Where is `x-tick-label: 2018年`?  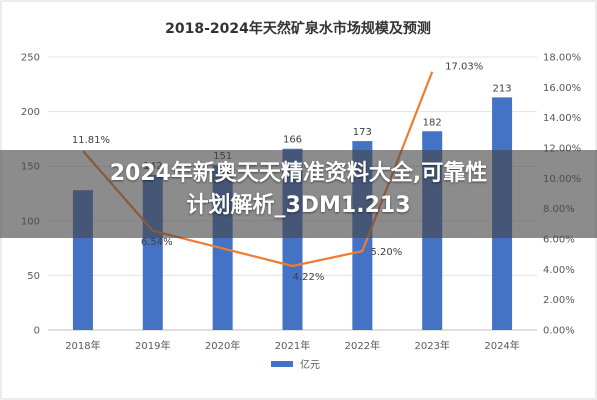
x-tick-label: 2018年 is located at coordinates (82, 345).